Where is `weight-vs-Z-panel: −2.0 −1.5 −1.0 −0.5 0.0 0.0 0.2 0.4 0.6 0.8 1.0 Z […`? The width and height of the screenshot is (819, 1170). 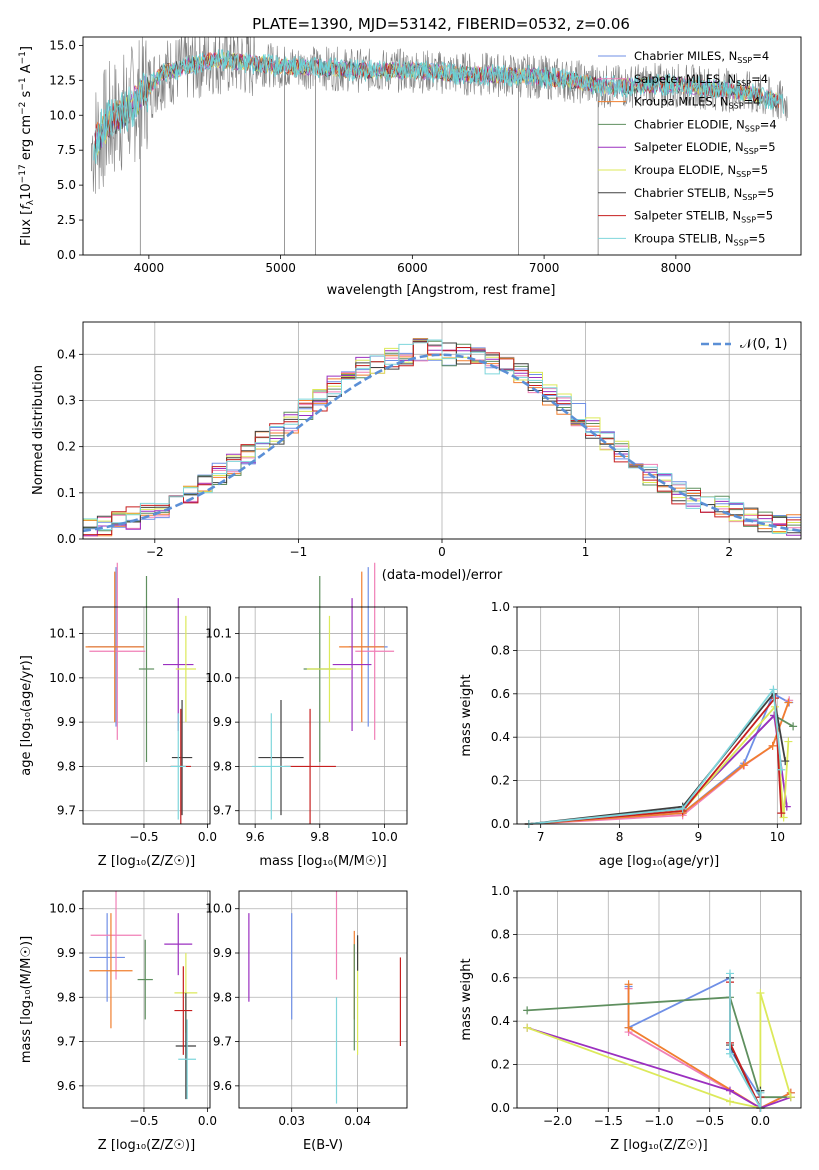 weight-vs-Z-panel: −2.0 −1.5 −1.0 −0.5 0.0 0.0 0.2 0.4 0.6 0.8 1.0 Z [… is located at coordinates (630, 1018).